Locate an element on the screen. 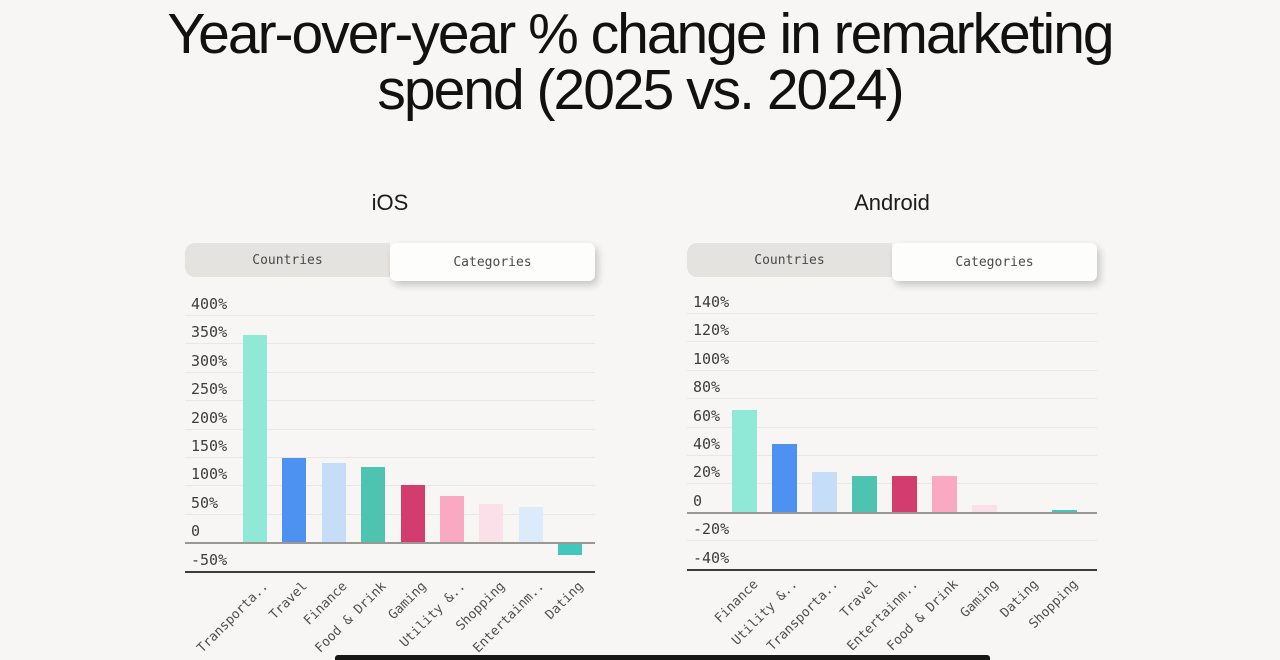  y-tick-label: 250% is located at coordinates (209, 389).